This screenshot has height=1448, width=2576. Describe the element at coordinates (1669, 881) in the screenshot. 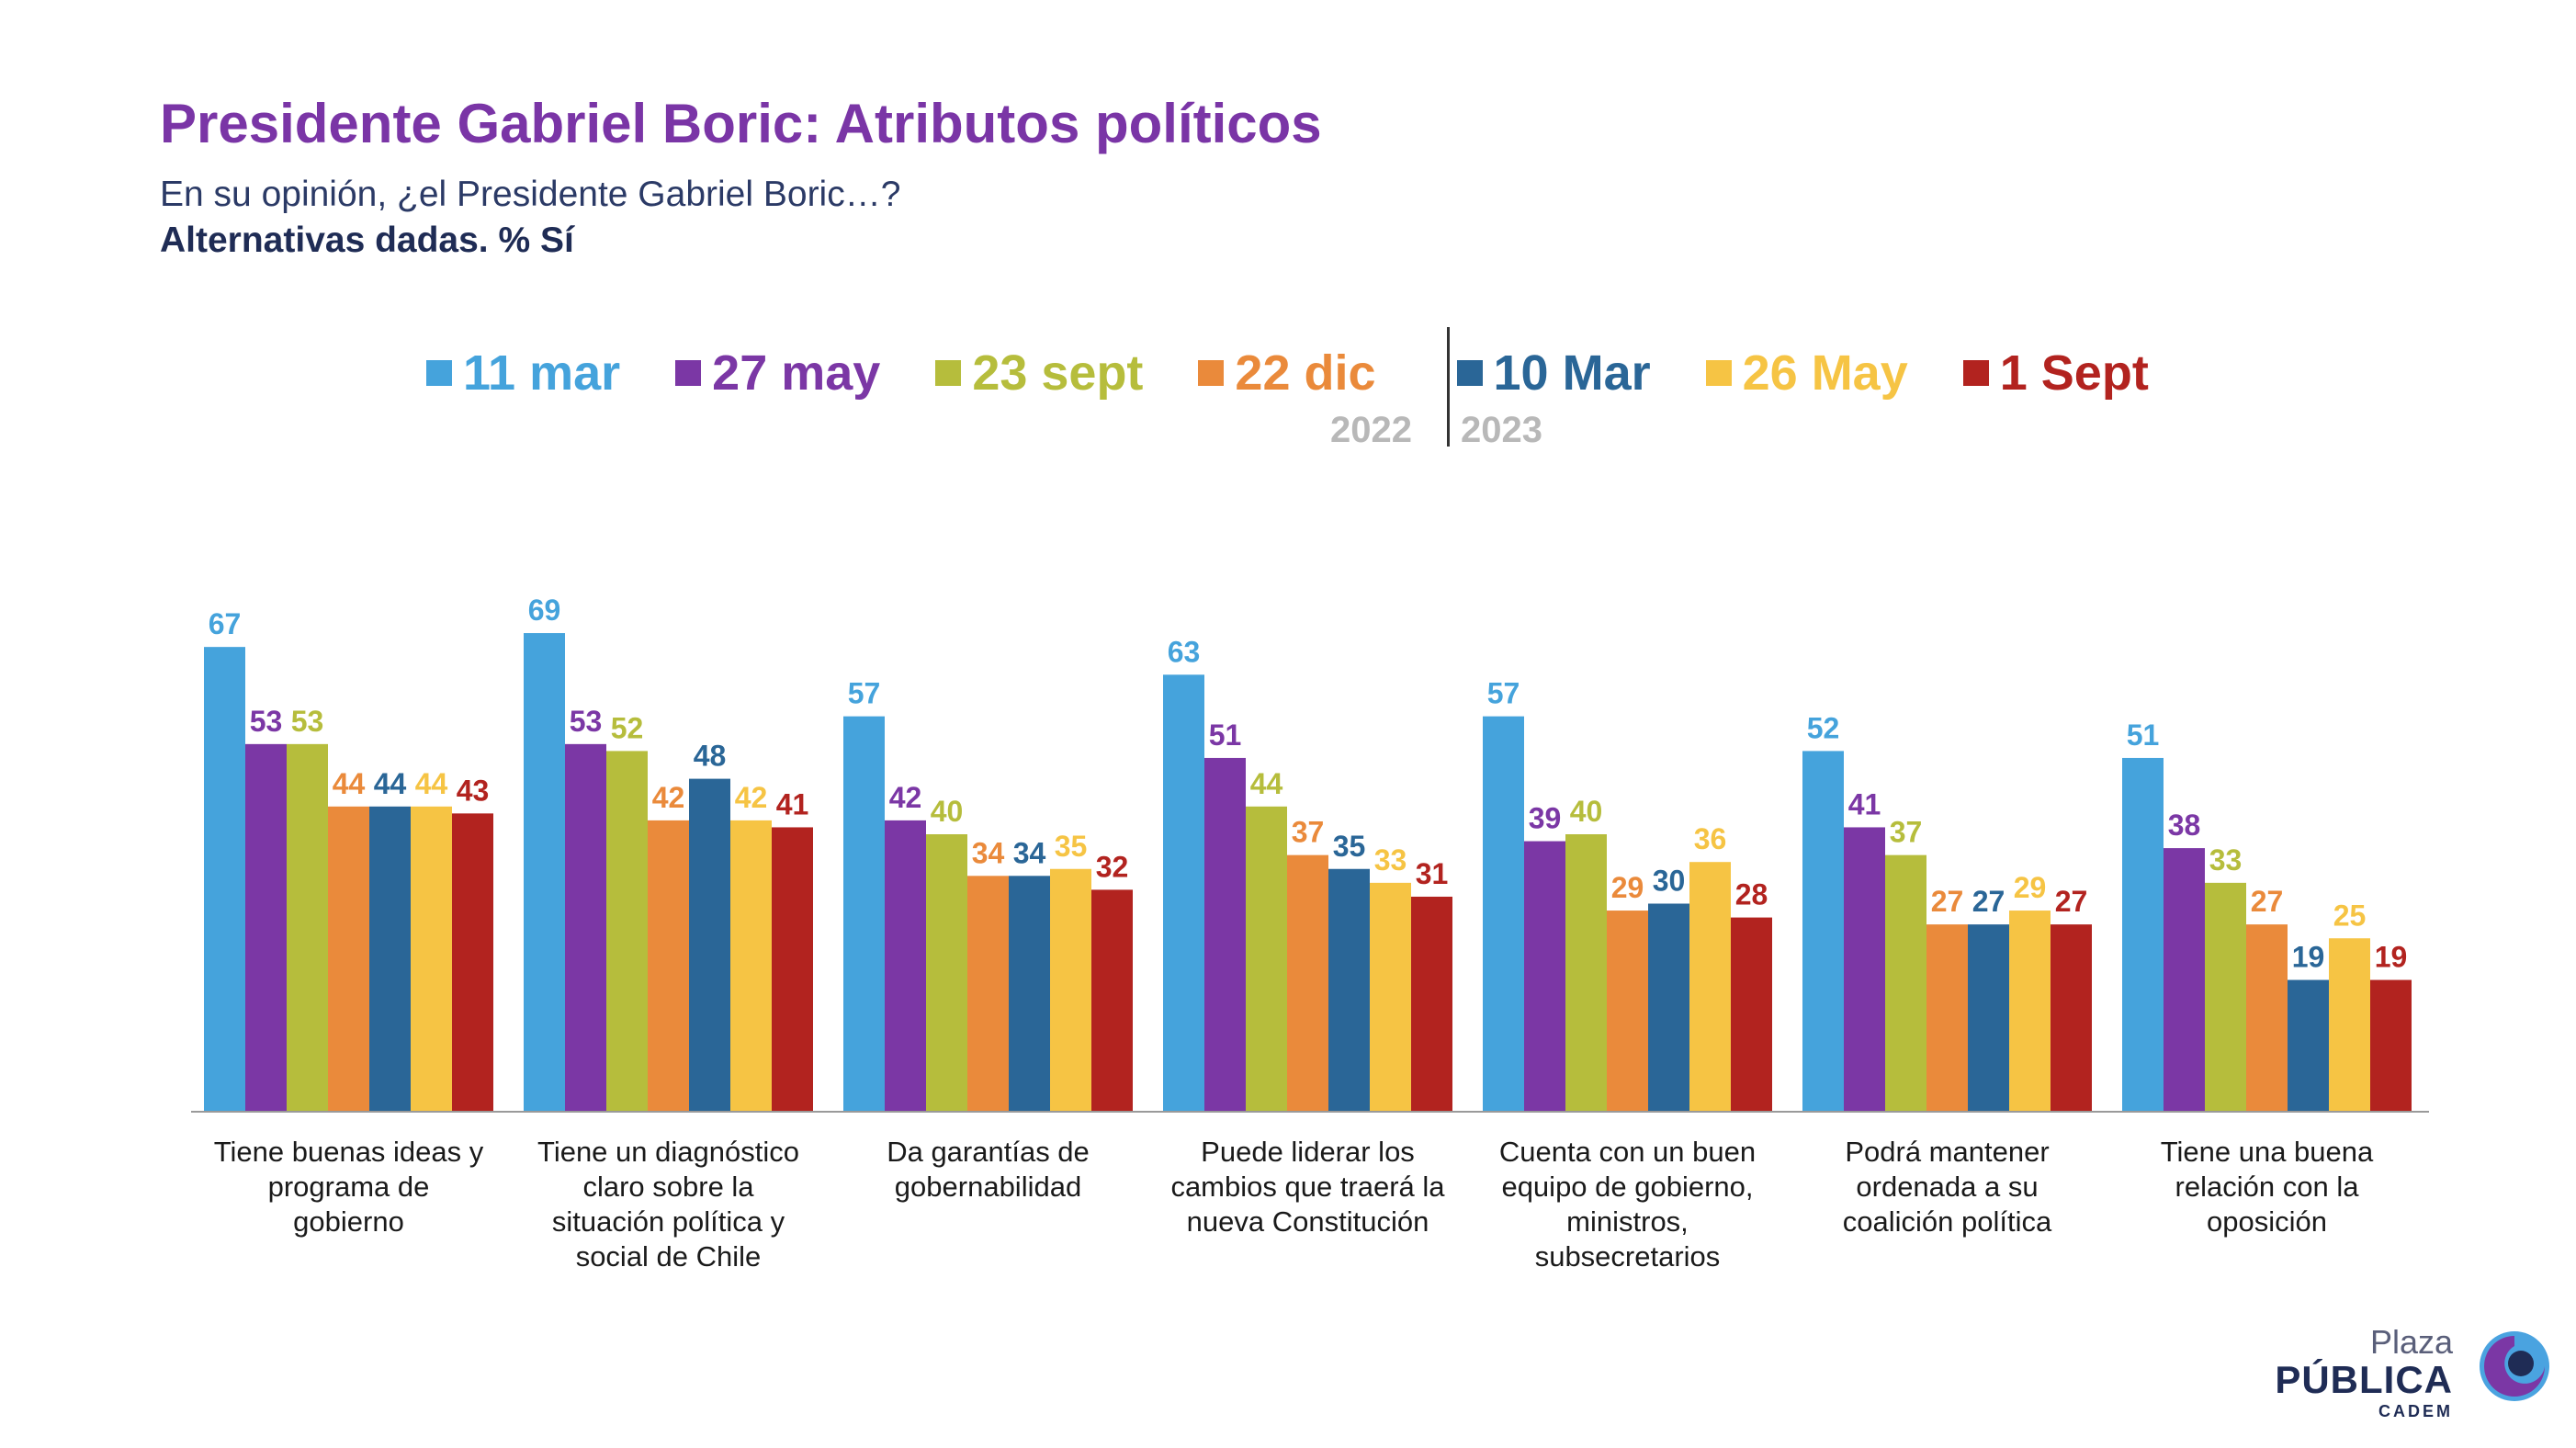

I see `data-label: 30` at that location.